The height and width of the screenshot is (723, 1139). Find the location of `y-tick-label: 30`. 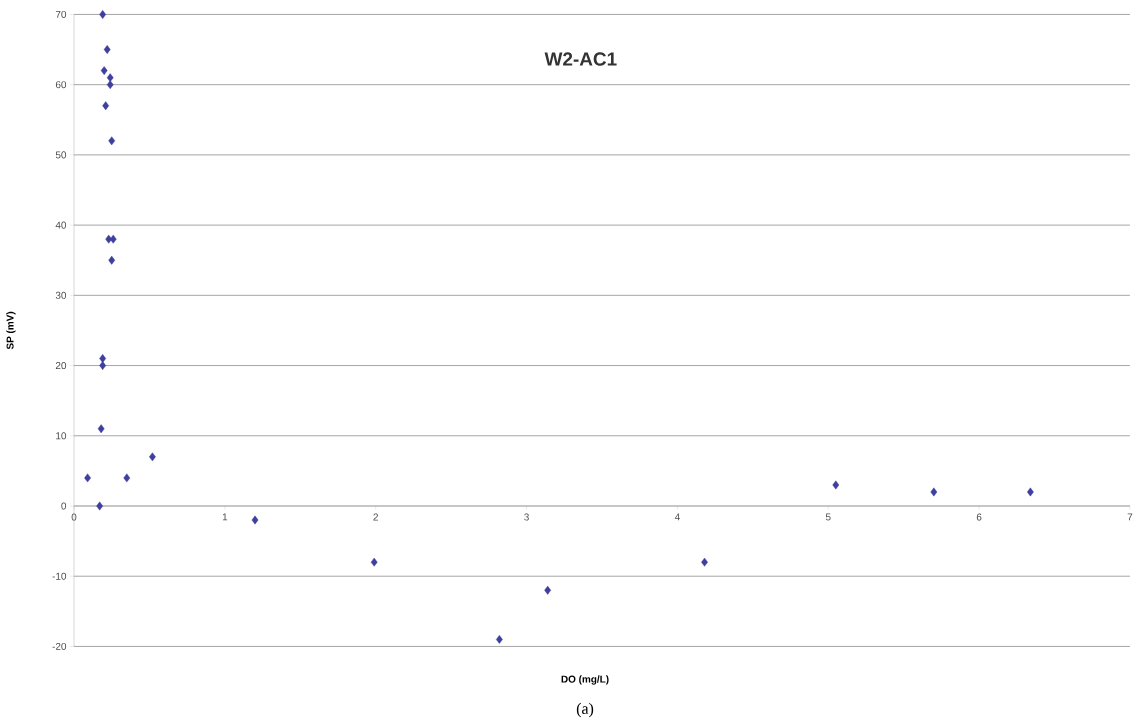

y-tick-label: 30 is located at coordinates (61, 295).